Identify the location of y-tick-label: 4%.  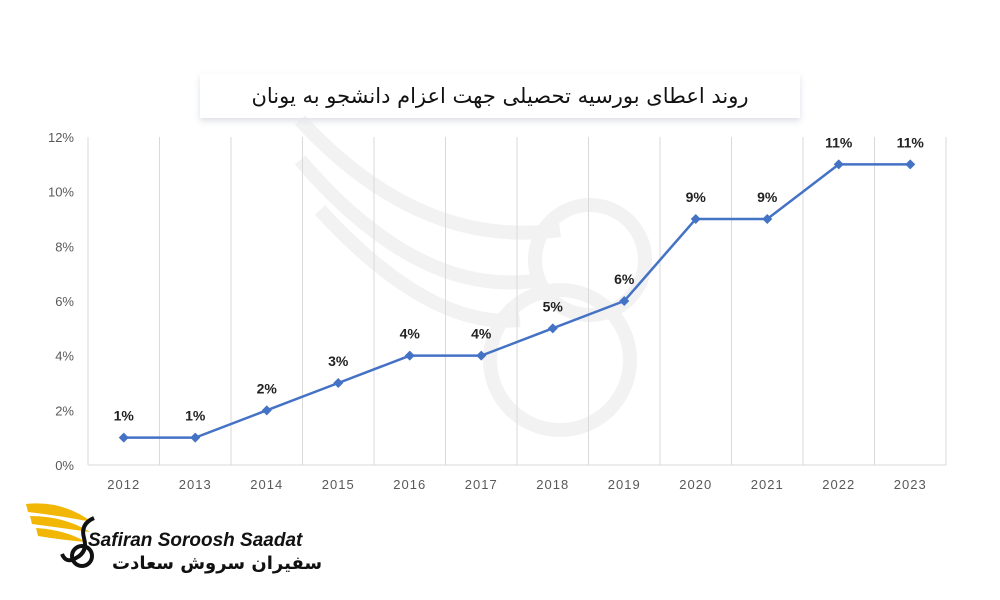
(64, 356).